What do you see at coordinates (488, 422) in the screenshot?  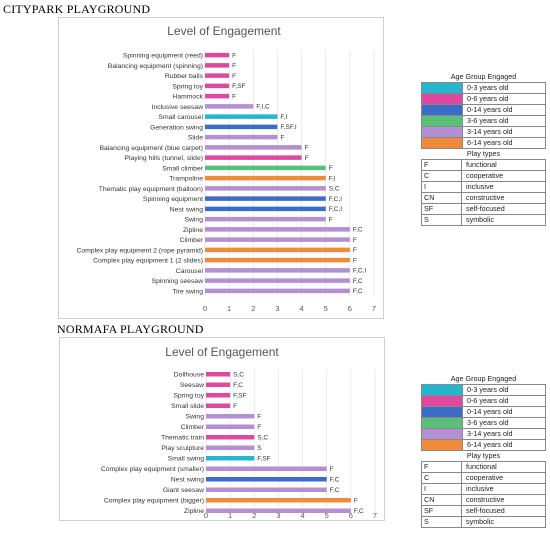 I see `age-group-label: 3-6 years old` at bounding box center [488, 422].